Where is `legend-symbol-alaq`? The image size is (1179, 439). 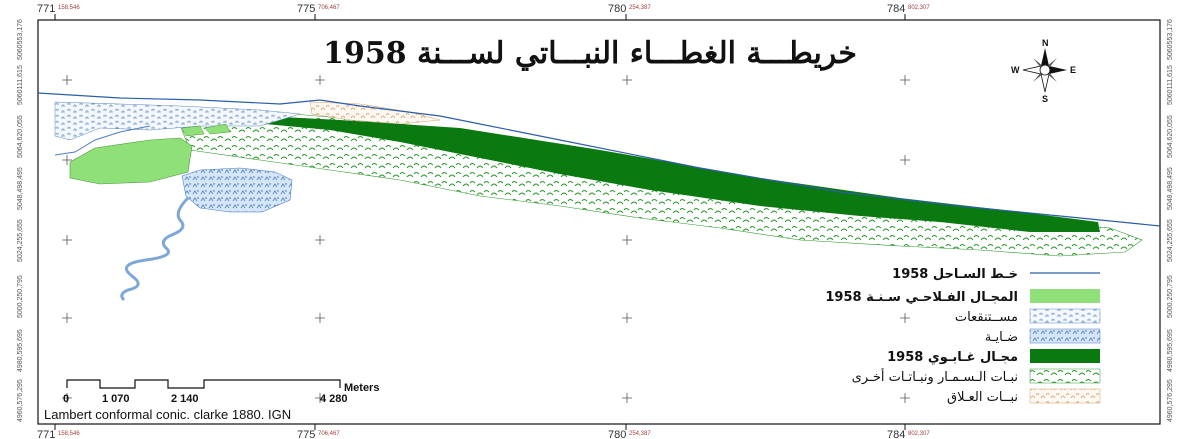
legend-symbol-alaq is located at coordinates (1065, 396).